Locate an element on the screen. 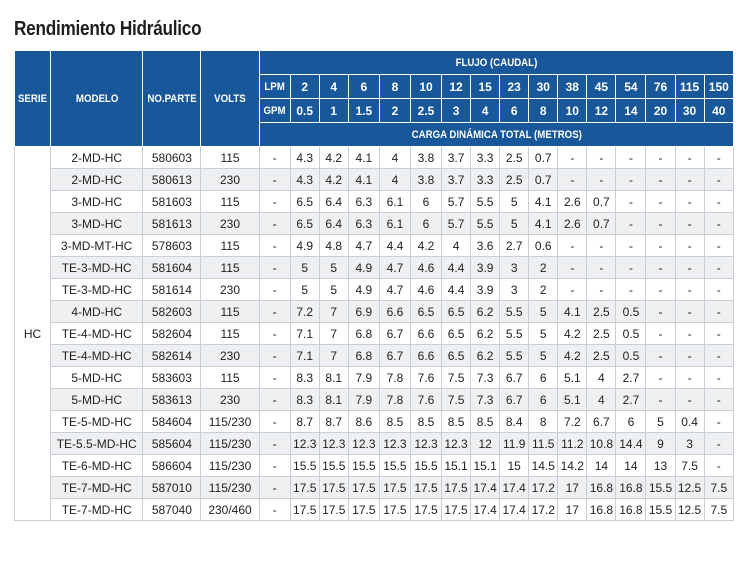 This screenshot has height=586, width=749. head-value-cell: 6.1 is located at coordinates (394, 223).